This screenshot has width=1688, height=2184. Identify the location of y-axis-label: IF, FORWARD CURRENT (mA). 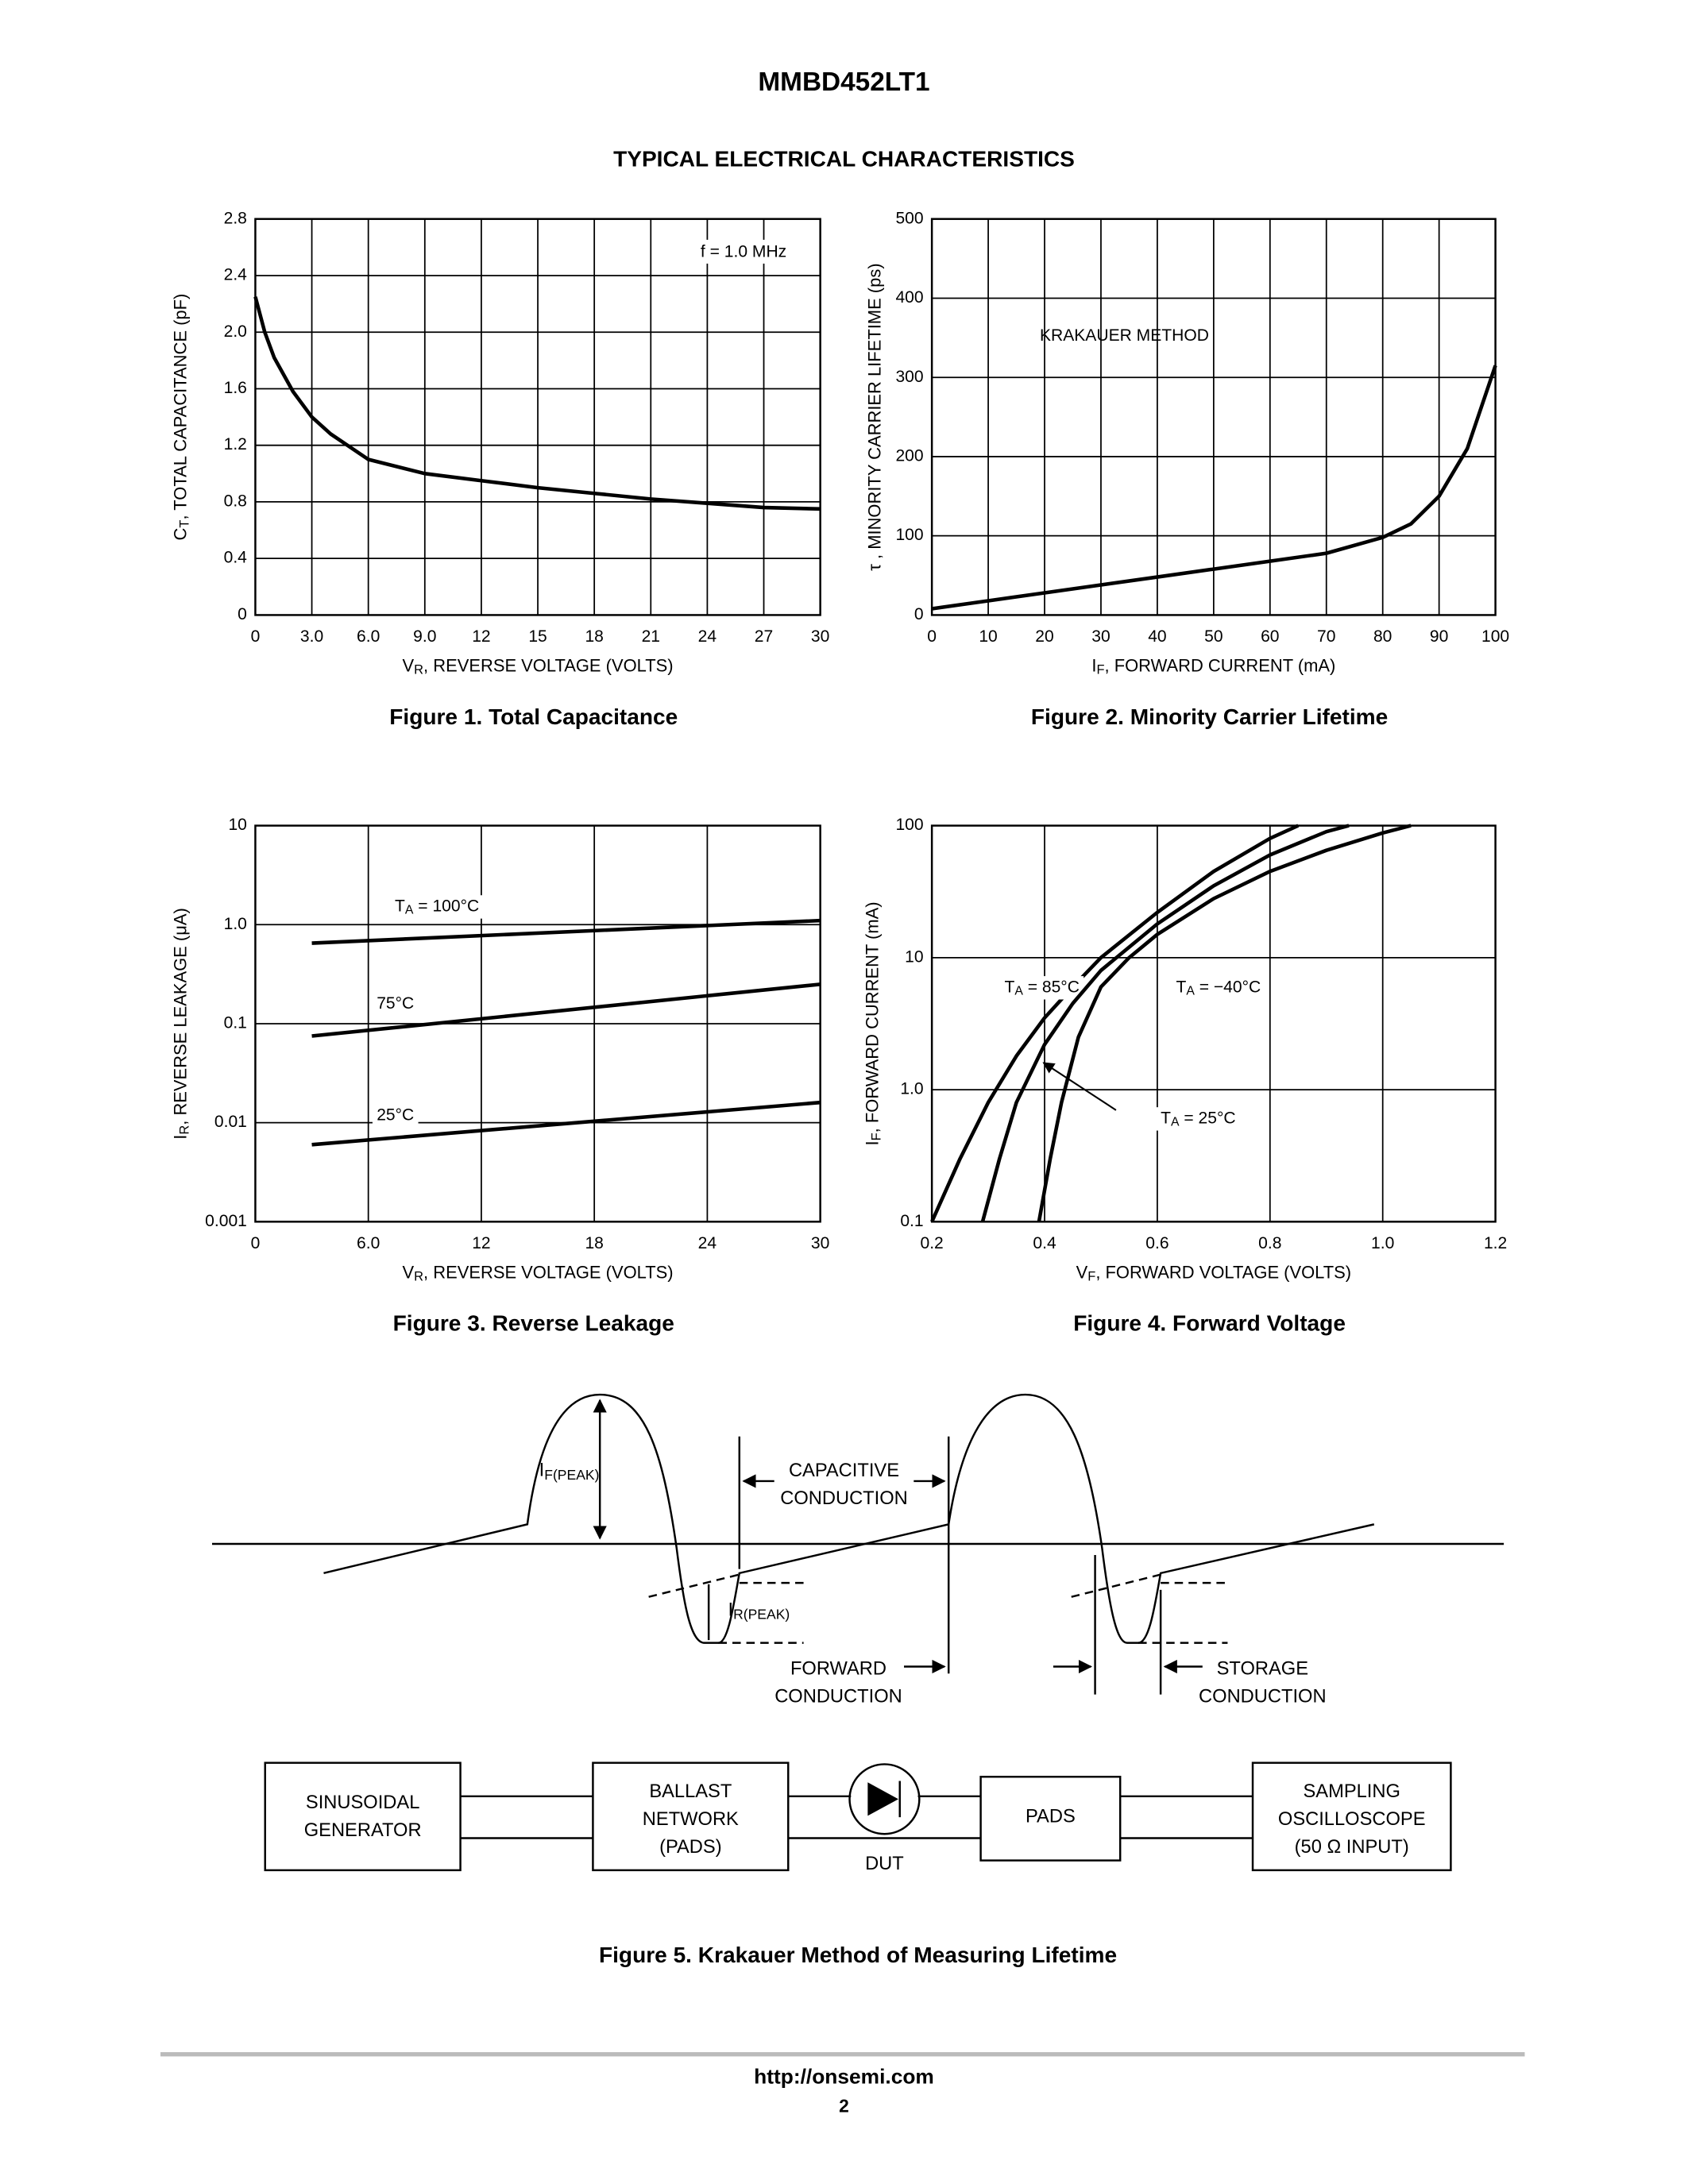
(873, 1023).